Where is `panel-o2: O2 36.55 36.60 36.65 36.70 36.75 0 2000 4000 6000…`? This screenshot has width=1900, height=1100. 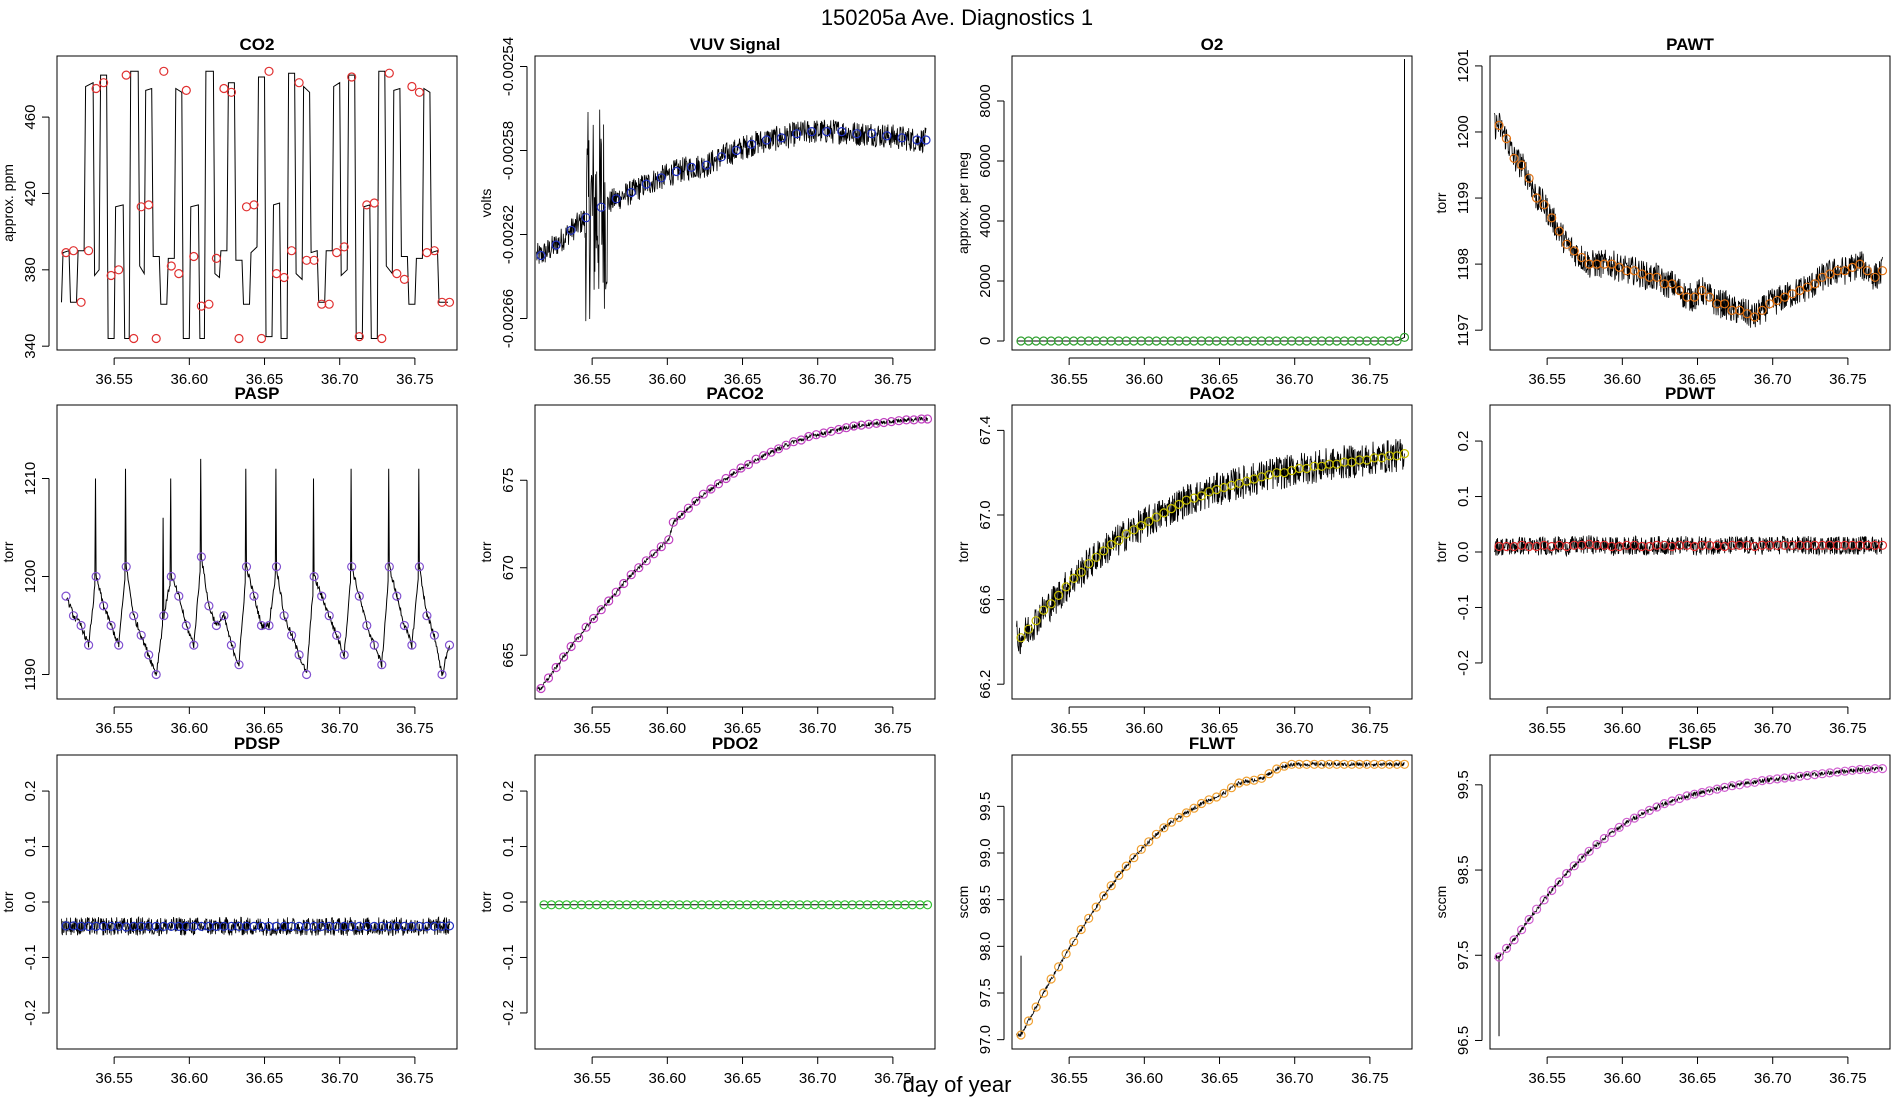 panel-o2: O2 36.55 36.60 36.65 36.70 36.75 0 2000 4000 6000… is located at coordinates (1184, 211).